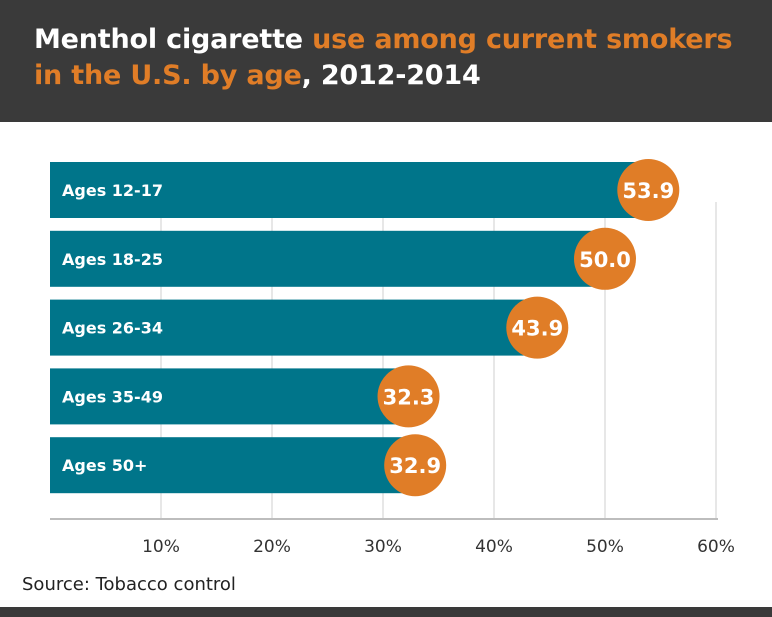 The image size is (772, 617). I want to click on category-label-1: Ages 18-25, so click(112, 259).